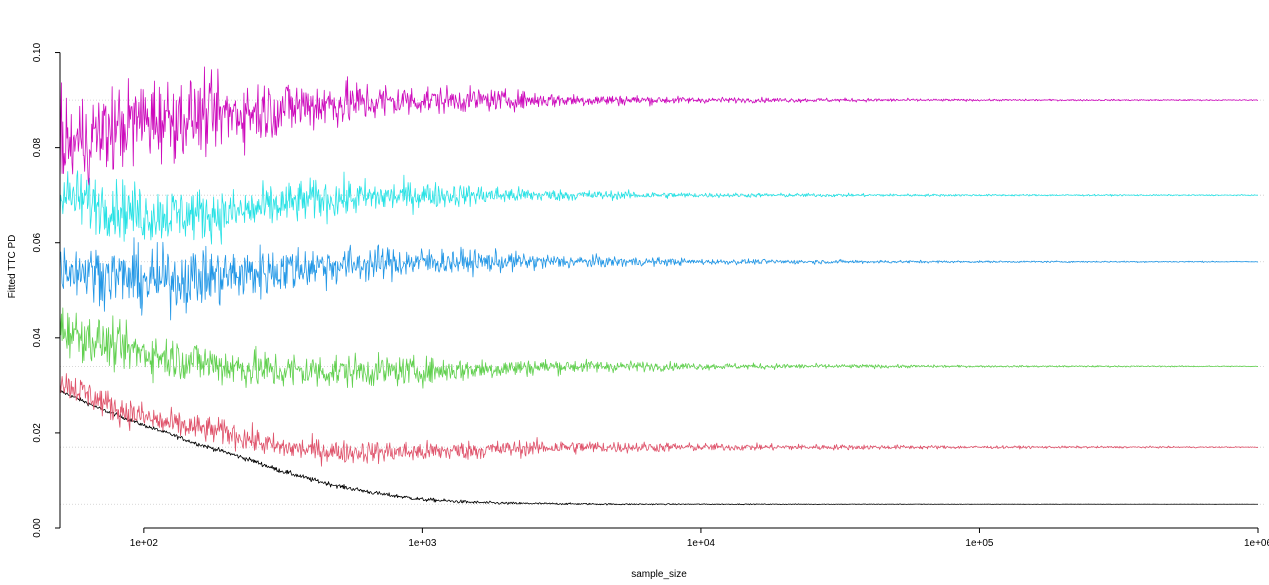 Image resolution: width=1269 pixels, height=585 pixels. Describe the element at coordinates (37, 52) in the screenshot. I see `y-tick-label: 0.10` at that location.